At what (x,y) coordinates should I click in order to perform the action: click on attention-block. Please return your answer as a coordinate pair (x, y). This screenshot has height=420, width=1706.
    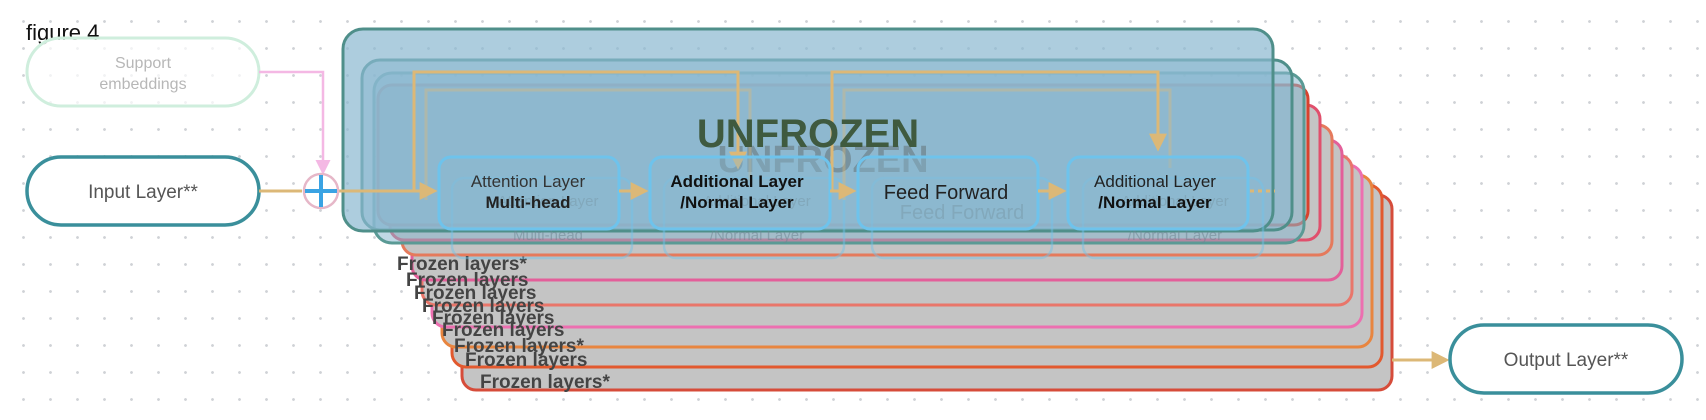
    Looking at the image, I should click on (529, 193).